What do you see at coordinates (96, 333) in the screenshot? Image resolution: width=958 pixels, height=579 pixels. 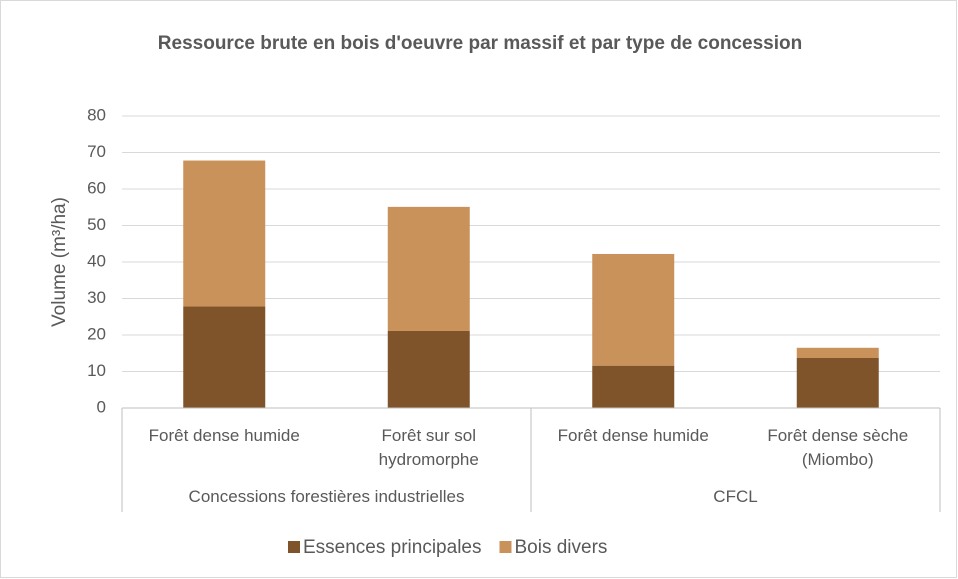 I see `y-tick-label: 20` at bounding box center [96, 333].